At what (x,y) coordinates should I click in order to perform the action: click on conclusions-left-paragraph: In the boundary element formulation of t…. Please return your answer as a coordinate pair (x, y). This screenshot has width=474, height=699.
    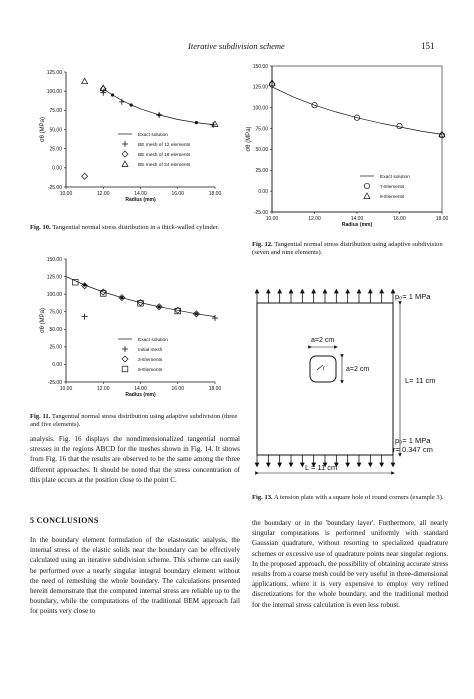
    Looking at the image, I should click on (135, 576).